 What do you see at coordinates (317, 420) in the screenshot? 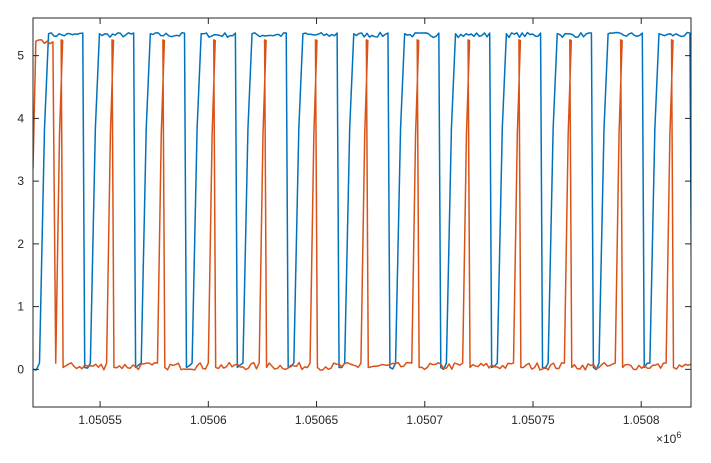
I see `x-tick-label: 1.05065` at bounding box center [317, 420].